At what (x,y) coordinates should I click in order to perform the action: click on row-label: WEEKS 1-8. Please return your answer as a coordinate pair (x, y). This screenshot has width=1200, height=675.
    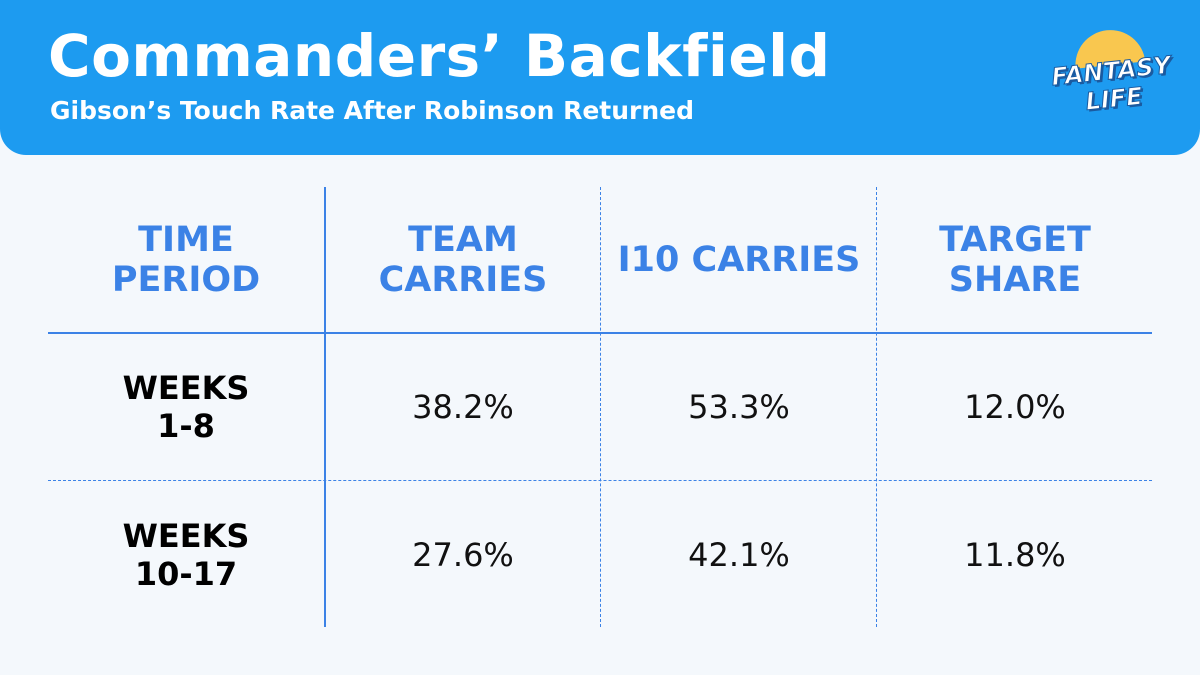
    Looking at the image, I should click on (186, 407).